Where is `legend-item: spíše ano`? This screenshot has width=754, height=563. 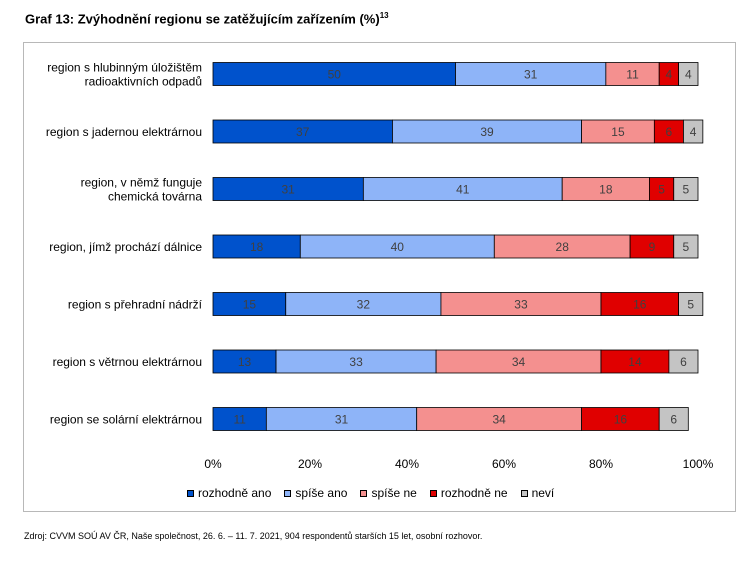
legend-item: spíše ano is located at coordinates (315, 493).